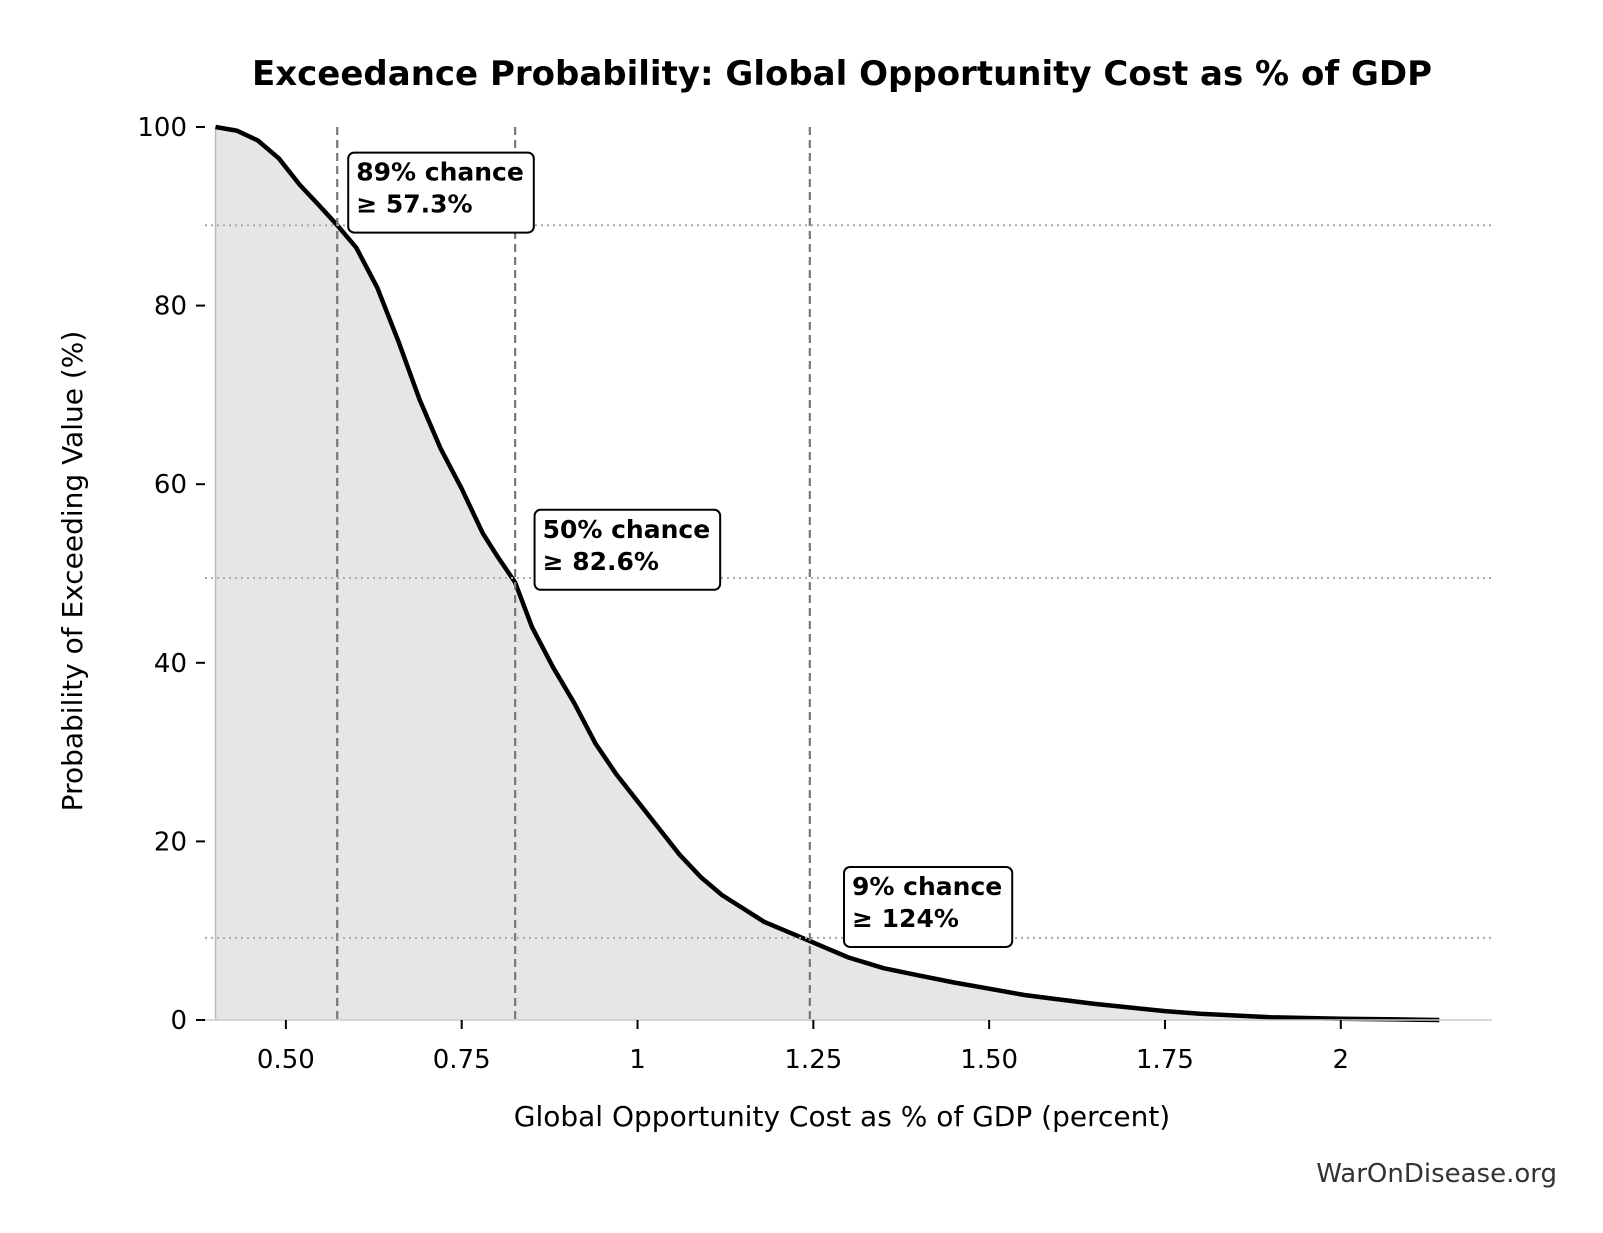 This screenshot has height=1233, width=1603. I want to click on annotation-line2: ≥ 82.6%, so click(601, 561).